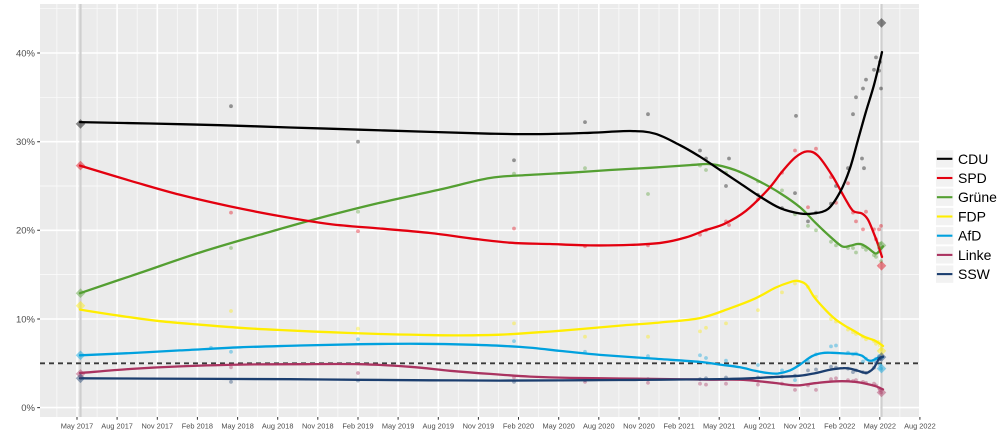 This screenshot has width=1000, height=444. What do you see at coordinates (77, 426) in the screenshot?
I see `svg-text: May 2017` at bounding box center [77, 426].